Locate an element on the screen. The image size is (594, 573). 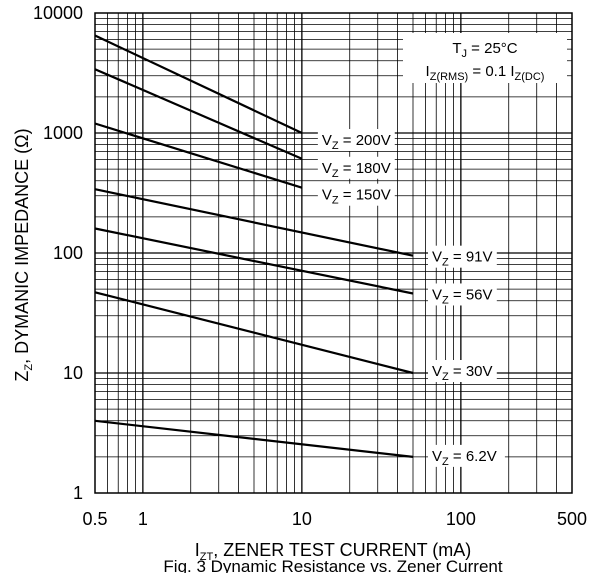
y-axis-title-rest: , DYMANIC IMPEDANCE (Ω) is located at coordinates (22, 245).